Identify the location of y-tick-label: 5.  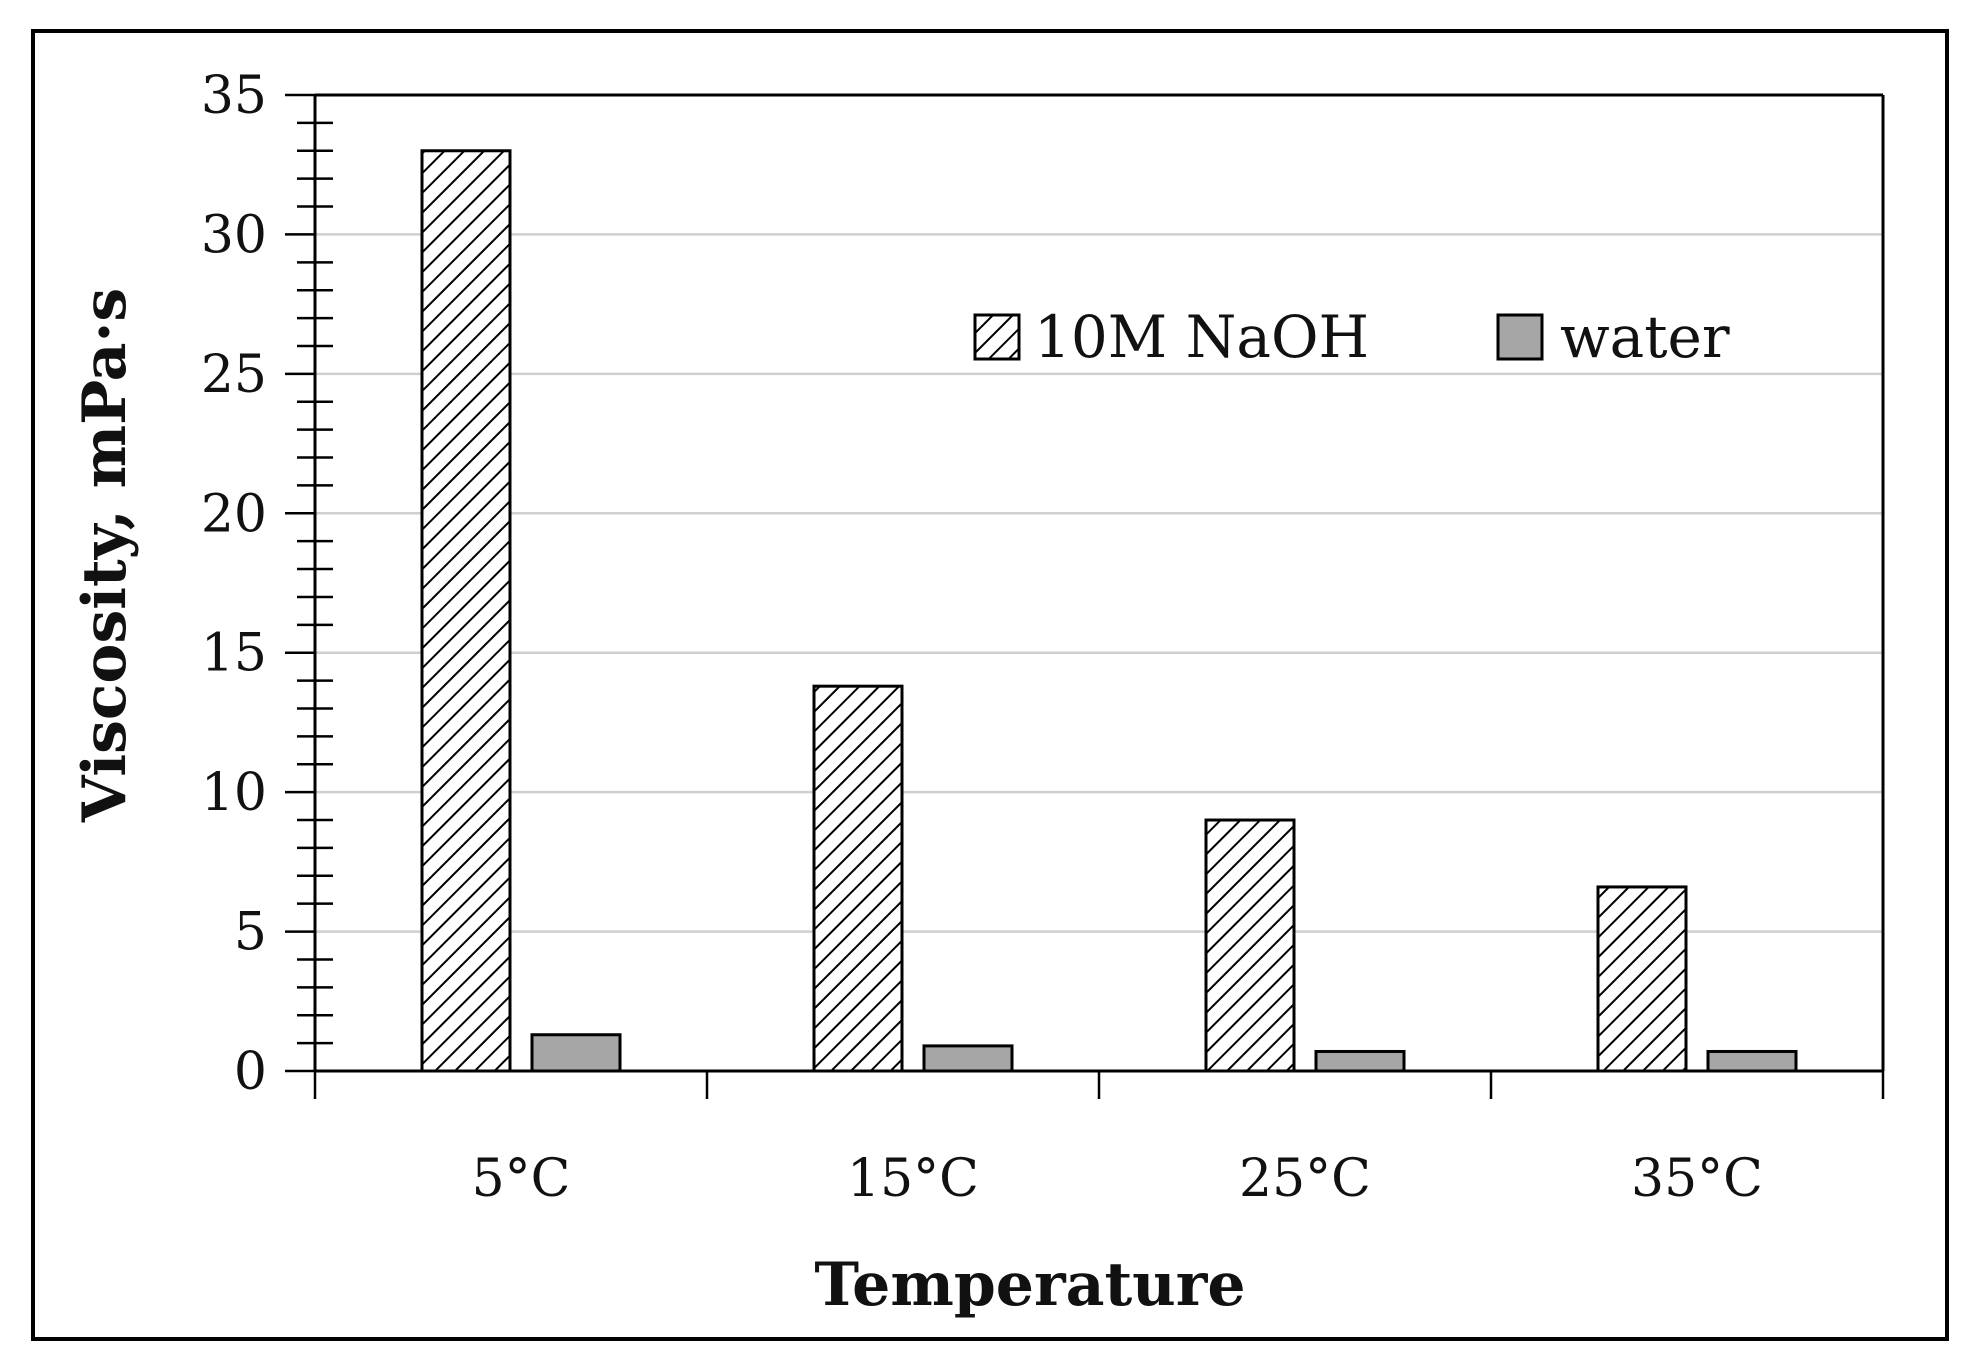
(250, 933).